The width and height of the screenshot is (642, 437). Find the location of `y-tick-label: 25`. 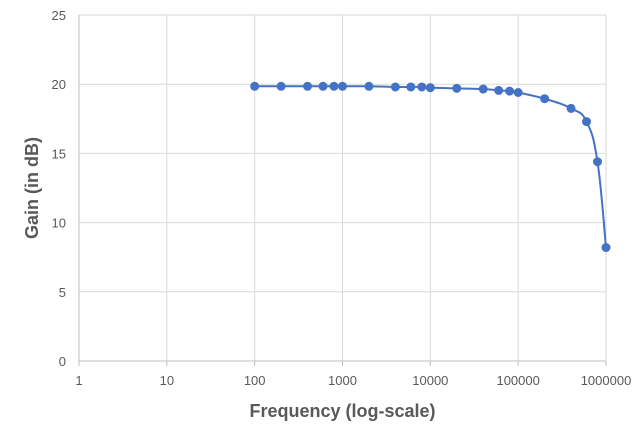

y-tick-label: 25 is located at coordinates (59, 15).